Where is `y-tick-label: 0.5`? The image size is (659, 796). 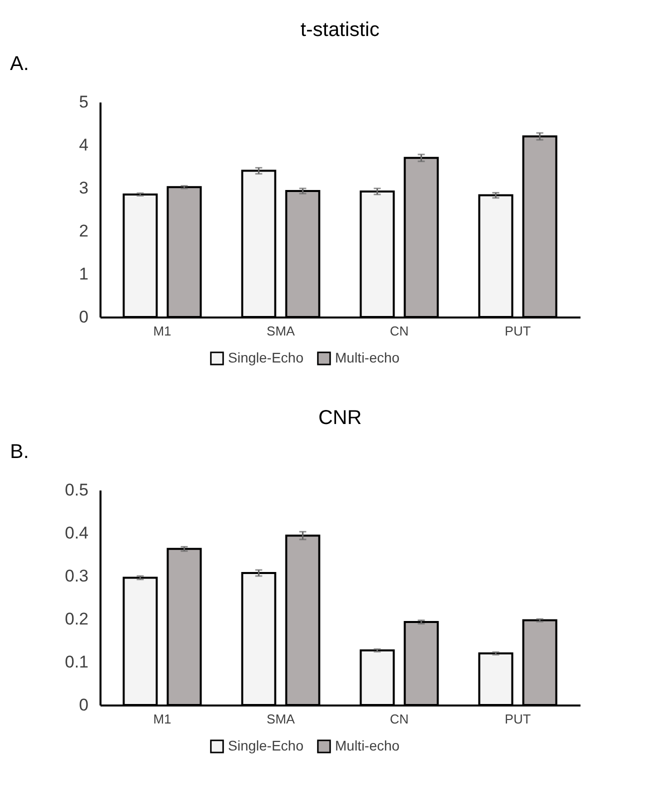 y-tick-label: 0.5 is located at coordinates (76, 490).